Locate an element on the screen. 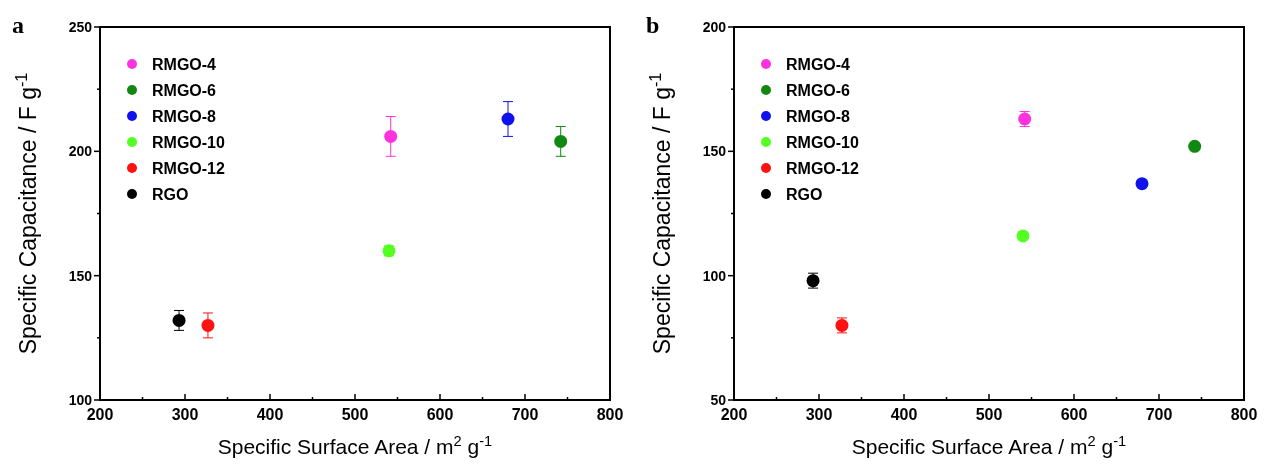 This screenshot has height=466, width=1268. chart-title: a is located at coordinates (18, 25).